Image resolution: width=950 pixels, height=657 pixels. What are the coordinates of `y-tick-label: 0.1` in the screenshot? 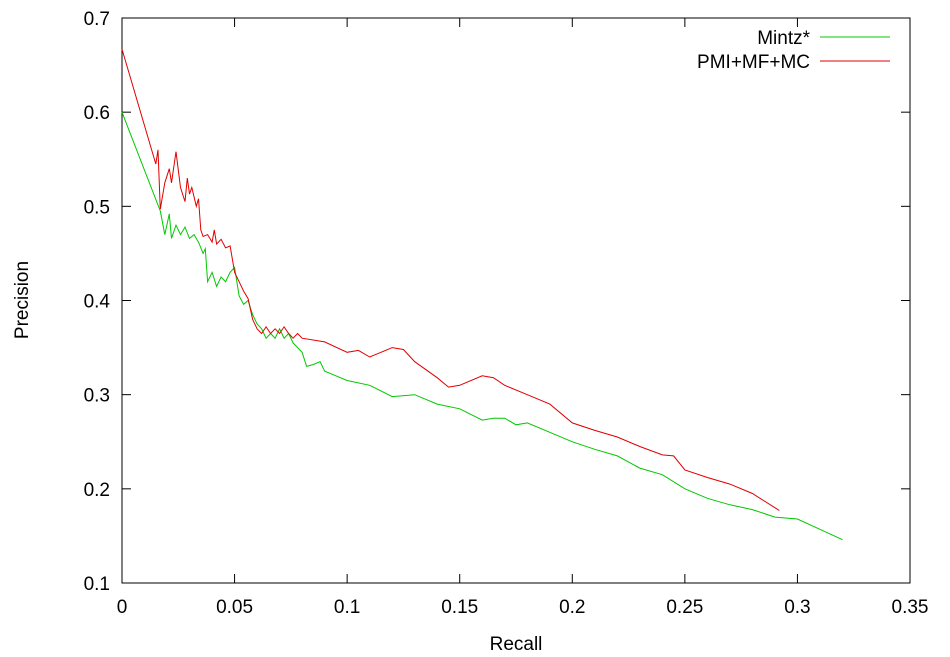 It's located at (97, 584).